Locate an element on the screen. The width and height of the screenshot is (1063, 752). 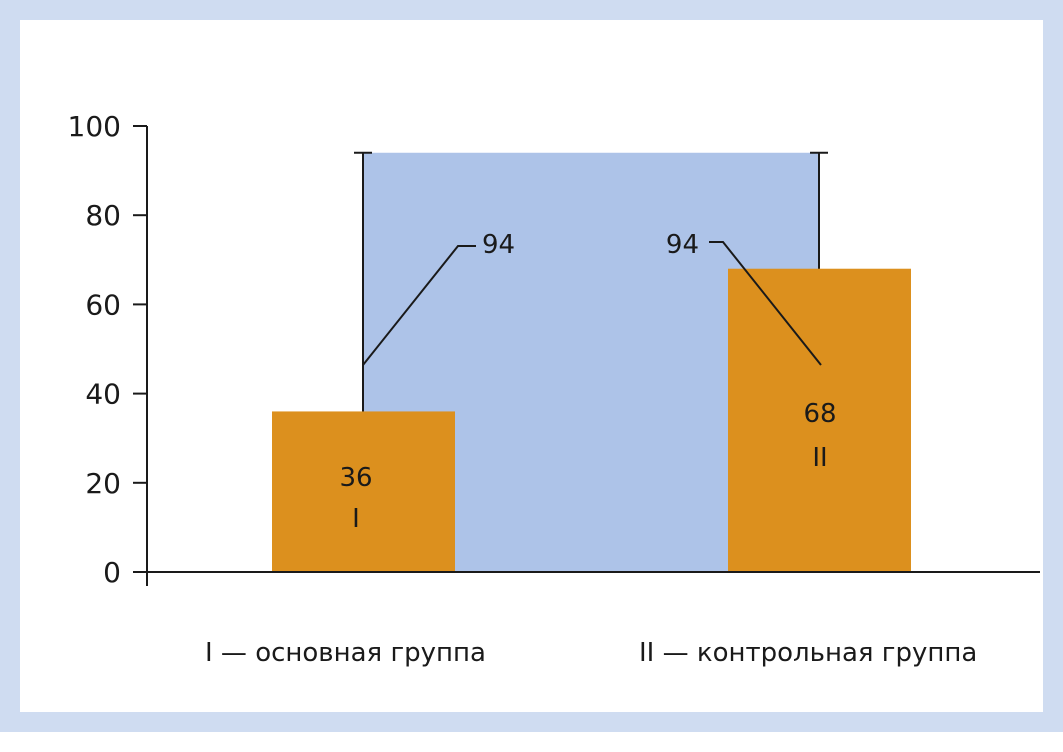
y-tick-label-40: 40 is located at coordinates (103, 394).